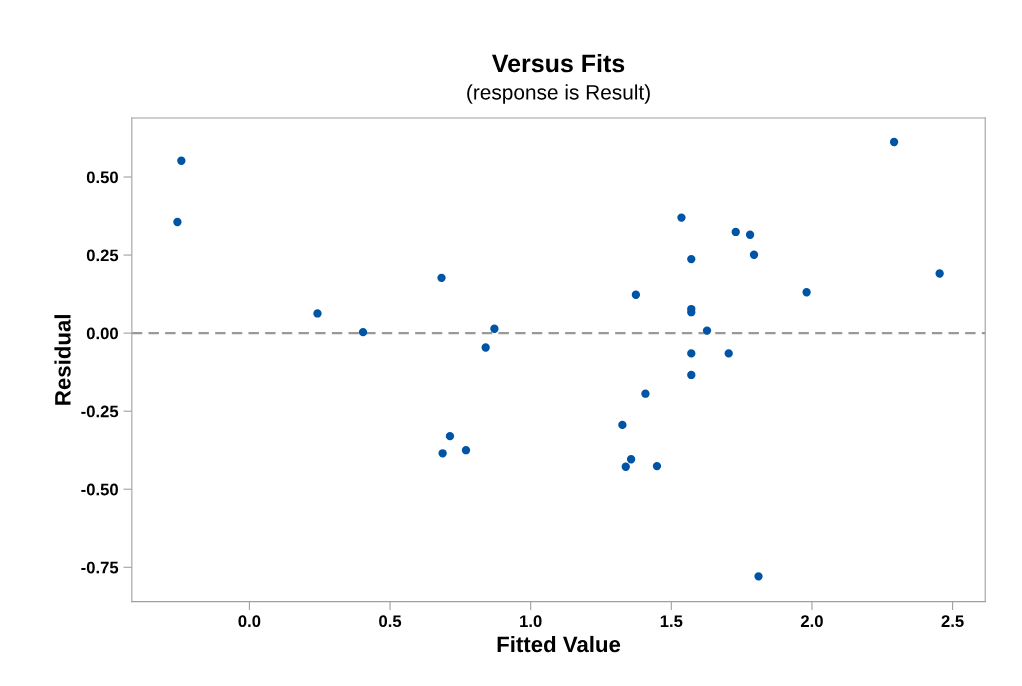 Image resolution: width=1022 pixels, height=686 pixels. What do you see at coordinates (671, 621) in the screenshot?
I see `x-tick-label: 1.5` at bounding box center [671, 621].